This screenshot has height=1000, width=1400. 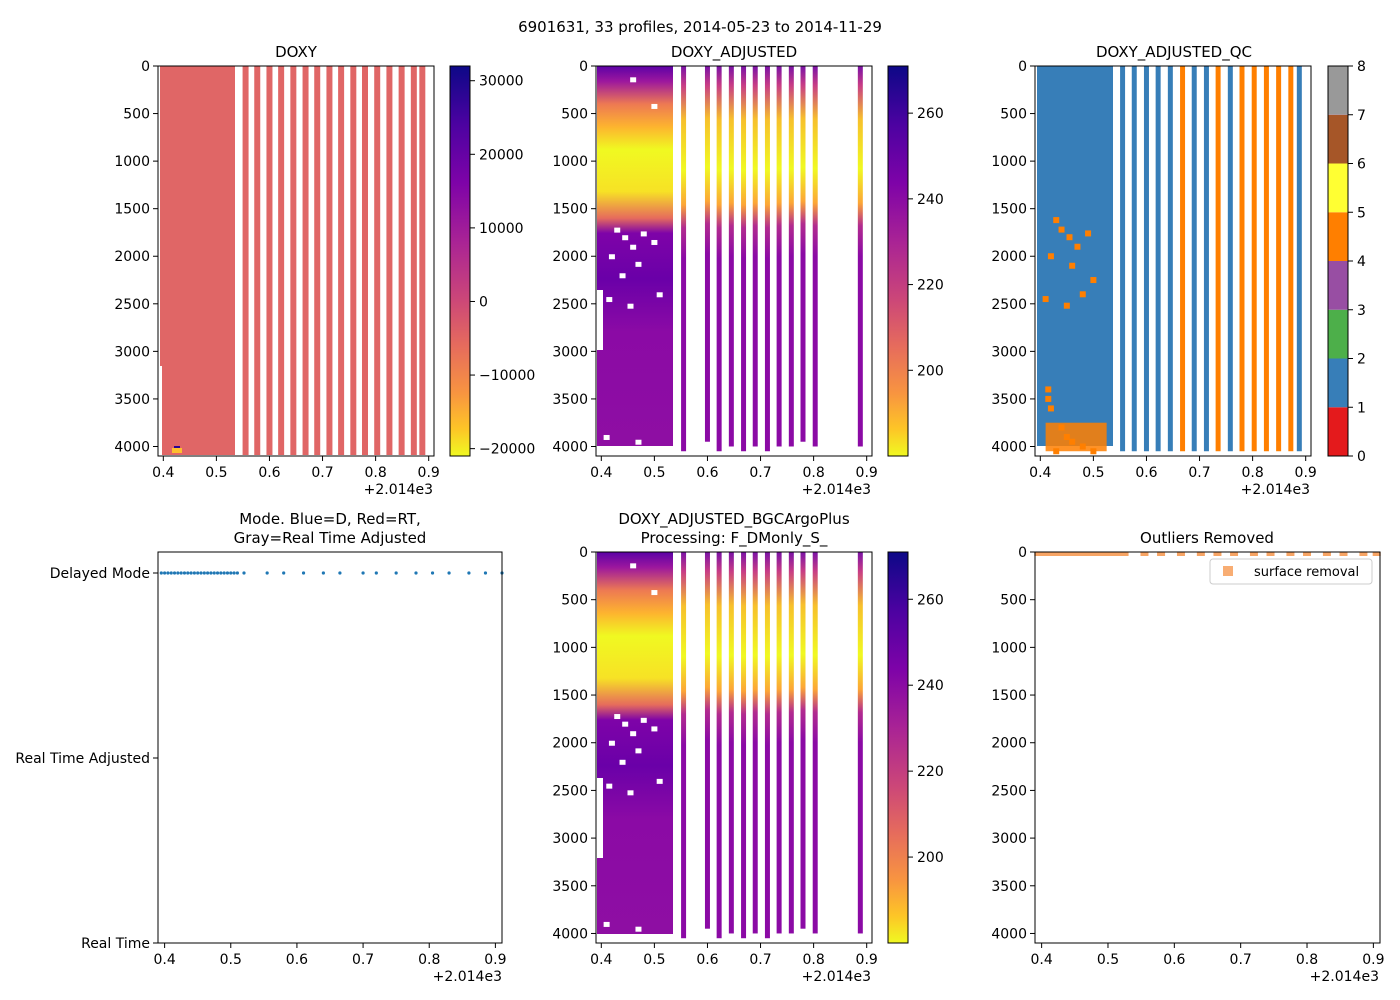 I want to click on doxy-ytick-label: 1500, so click(x=132, y=210).